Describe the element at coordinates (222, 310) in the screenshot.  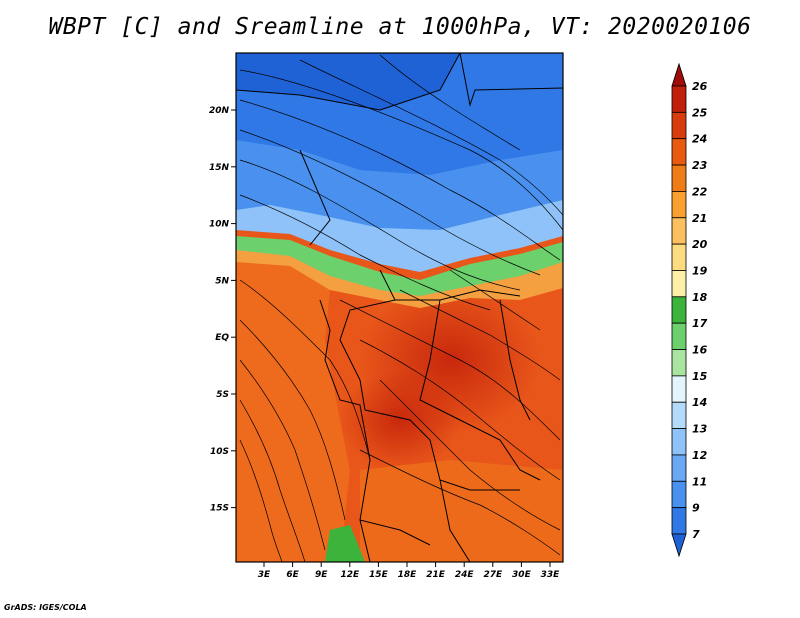
I see `lat-axis: 20N 15N 10N 5N EQ 5S 10S 15S` at that location.